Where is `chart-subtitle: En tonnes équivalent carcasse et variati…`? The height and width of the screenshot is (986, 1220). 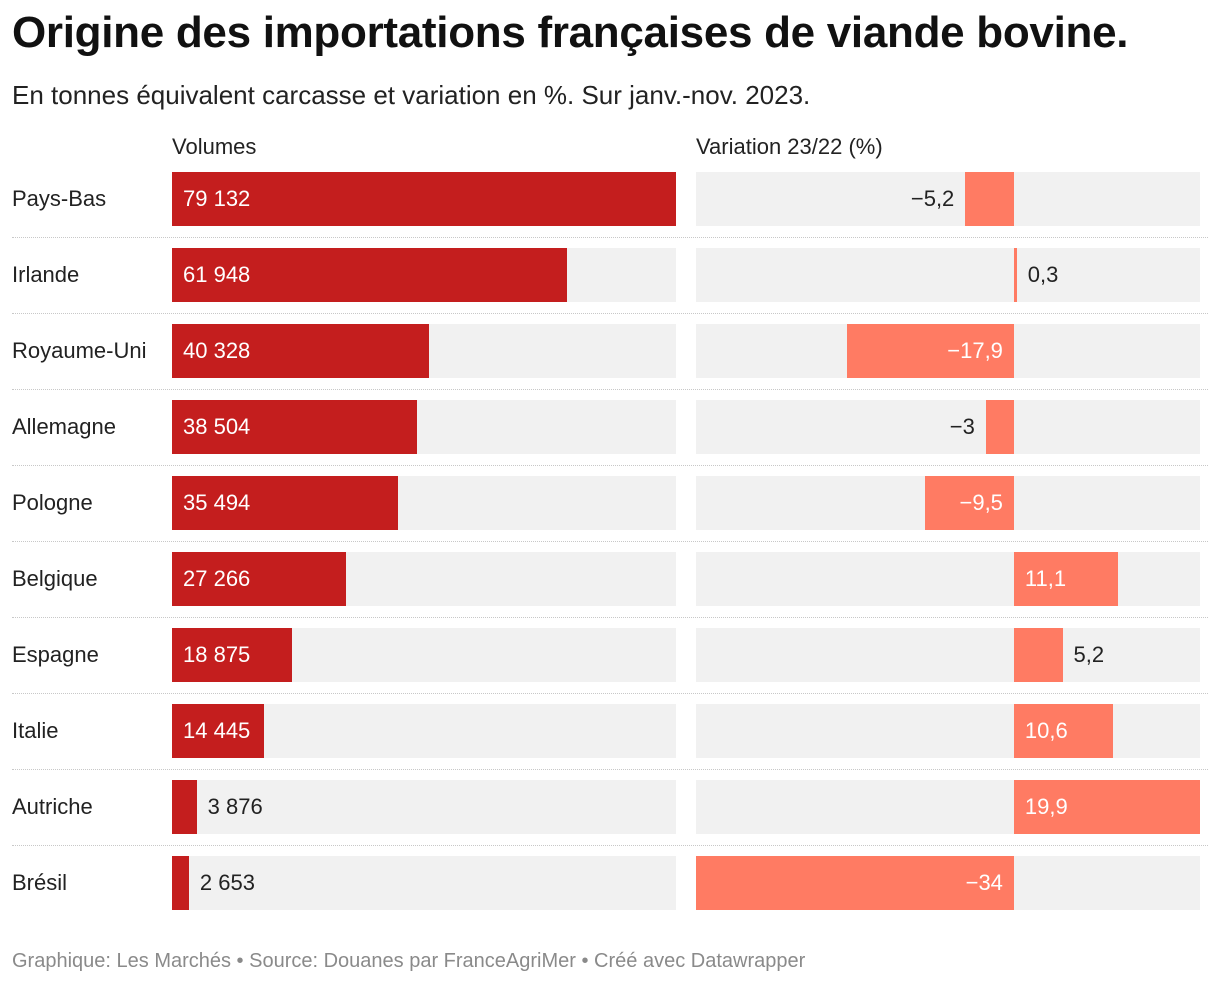 chart-subtitle: En tonnes équivalent carcasse et variati… is located at coordinates (411, 95).